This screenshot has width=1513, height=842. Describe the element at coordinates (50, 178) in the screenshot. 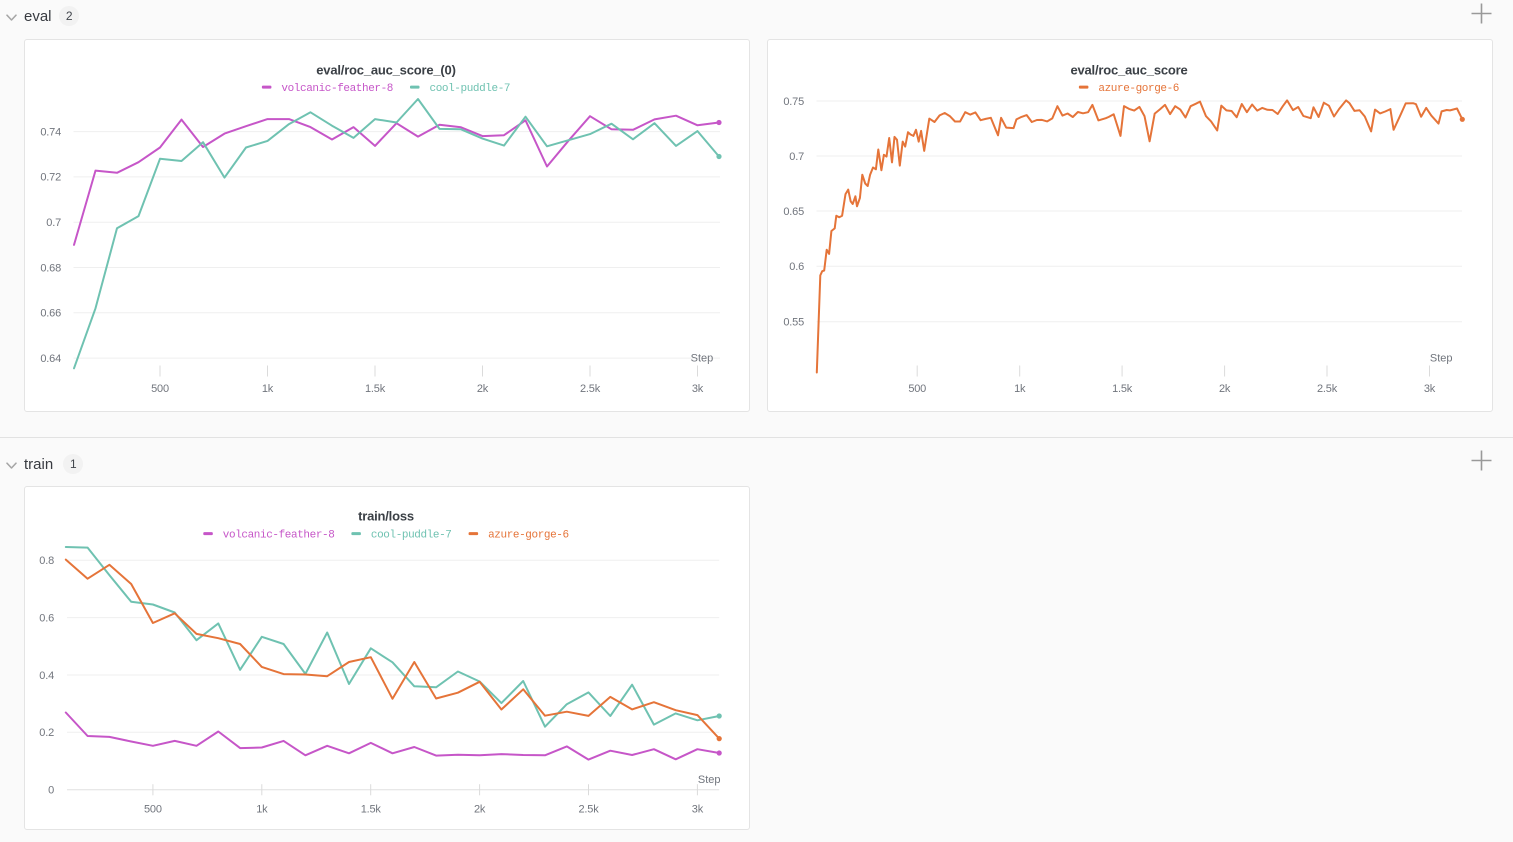

I see `svg-text: 0.72` at that location.